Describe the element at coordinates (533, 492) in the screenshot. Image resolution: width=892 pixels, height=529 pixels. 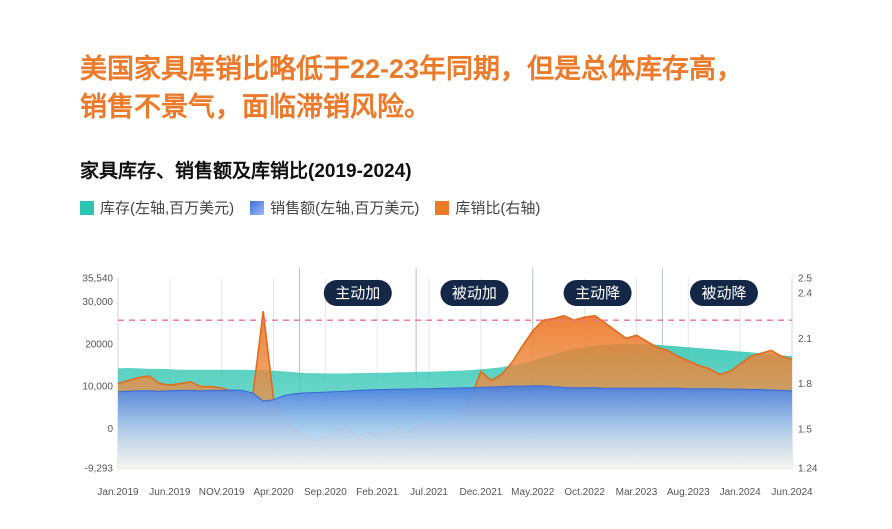
I see `x-tick-label: May.2022` at that location.